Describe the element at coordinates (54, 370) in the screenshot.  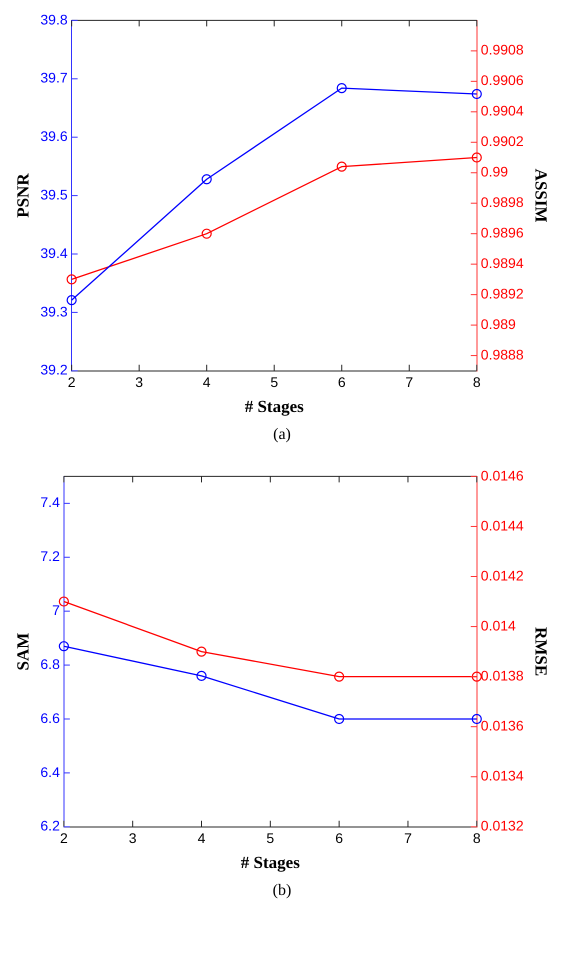
I see `y-tick-label: 39.2` at that location.